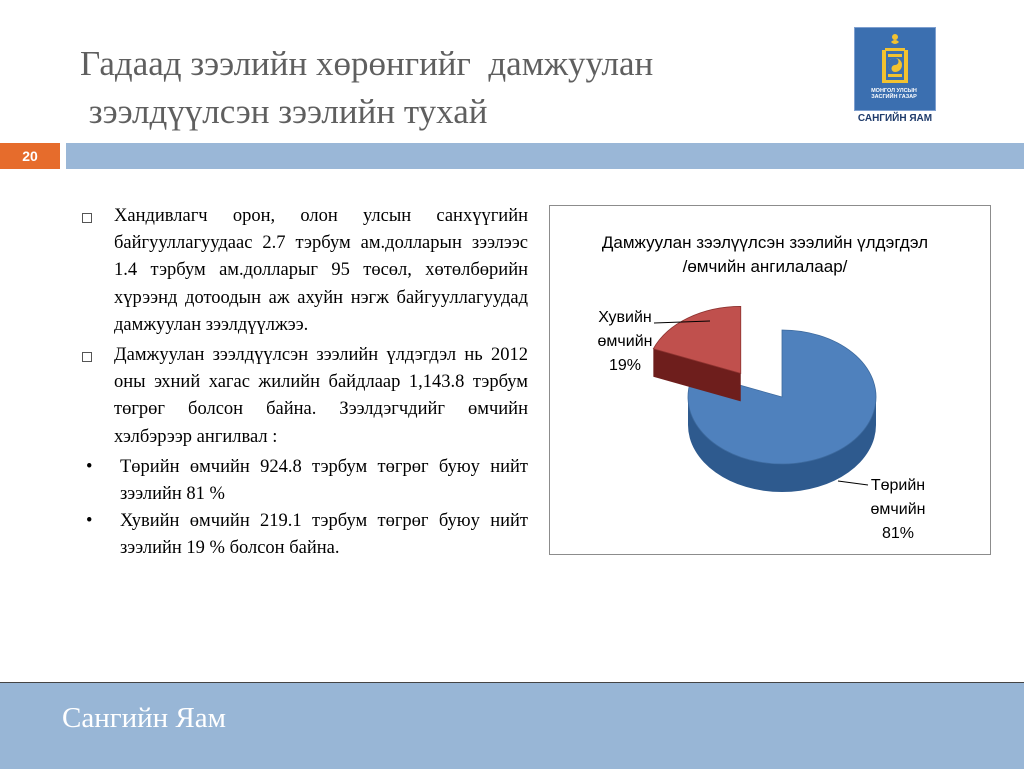 Image resolution: width=1024 pixels, height=769 pixels. Describe the element at coordinates (894, 97) in the screenshot. I see `logo-caption-line-2: ЗАСГИЙН ГАЗАР` at that location.